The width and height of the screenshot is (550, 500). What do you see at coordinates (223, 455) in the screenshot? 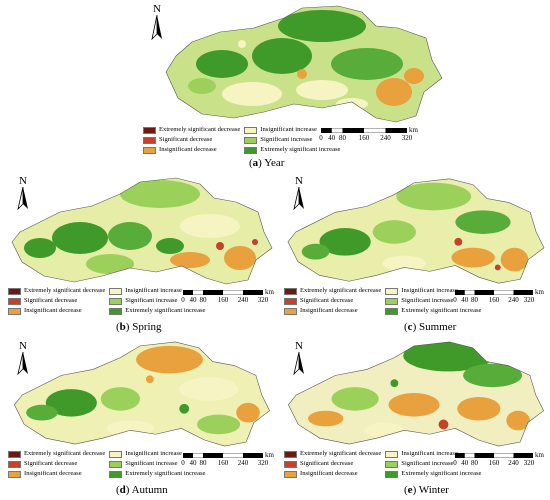
I see `scale-bar-autumn` at bounding box center [223, 455].